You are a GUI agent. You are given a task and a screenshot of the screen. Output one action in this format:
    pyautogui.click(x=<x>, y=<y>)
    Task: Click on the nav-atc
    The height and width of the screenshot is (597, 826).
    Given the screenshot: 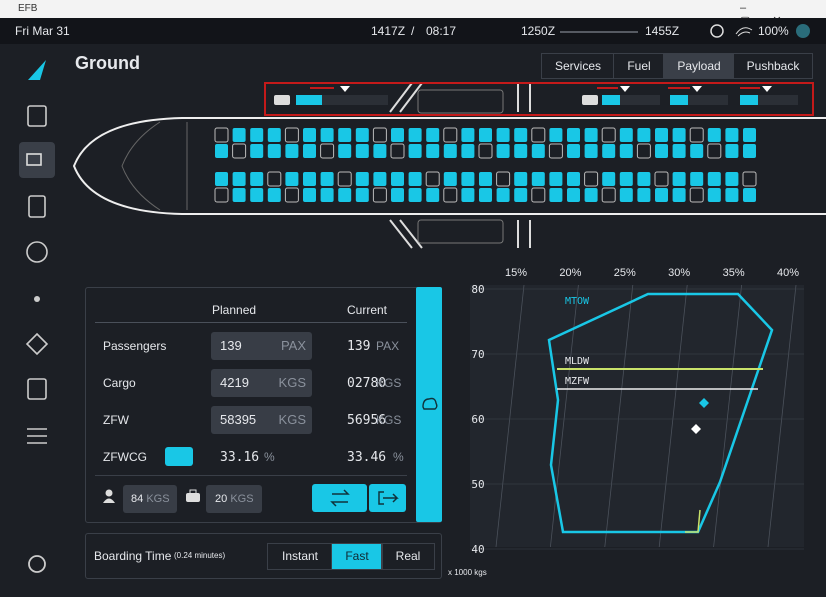 What is the action you would take?
    pyautogui.click(x=37, y=299)
    